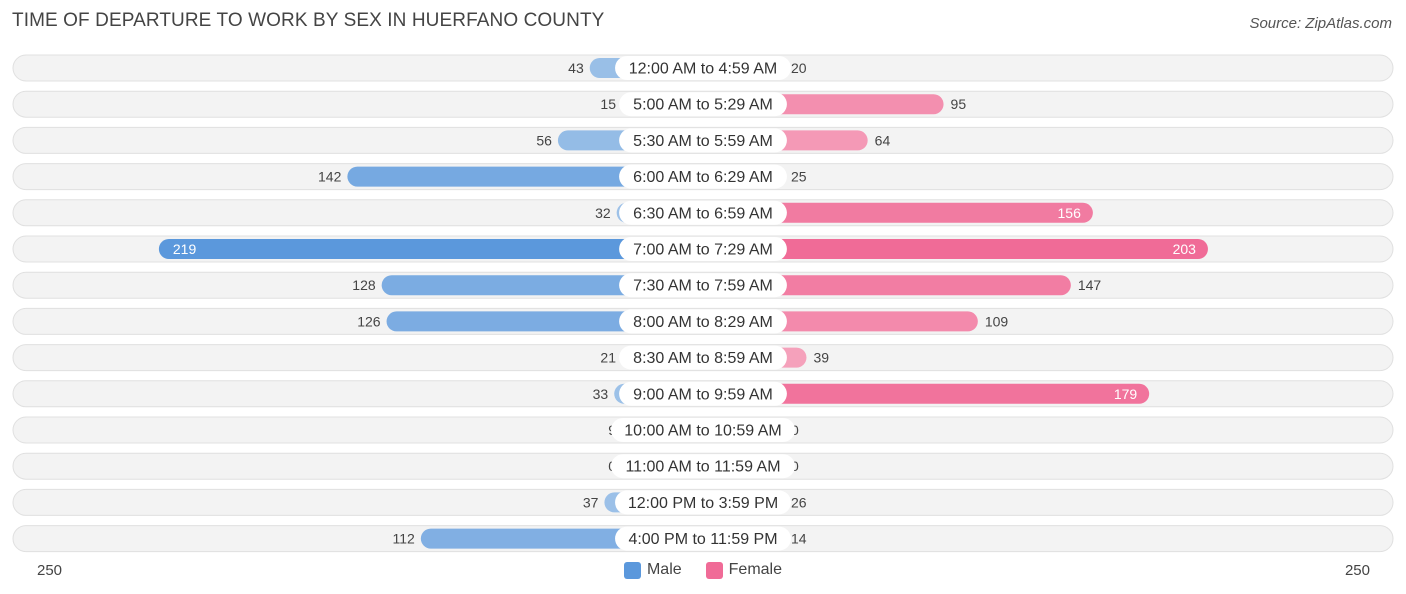 Image resolution: width=1406 pixels, height=594 pixels. What do you see at coordinates (755, 569) in the screenshot?
I see `legend-label-female: Female` at bounding box center [755, 569].